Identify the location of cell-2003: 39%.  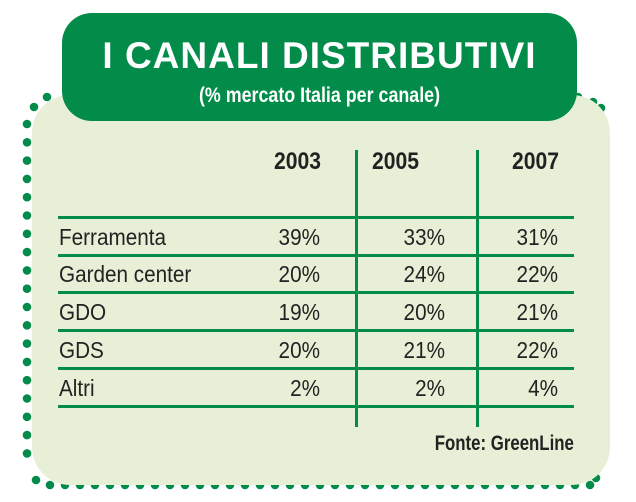
(299, 237).